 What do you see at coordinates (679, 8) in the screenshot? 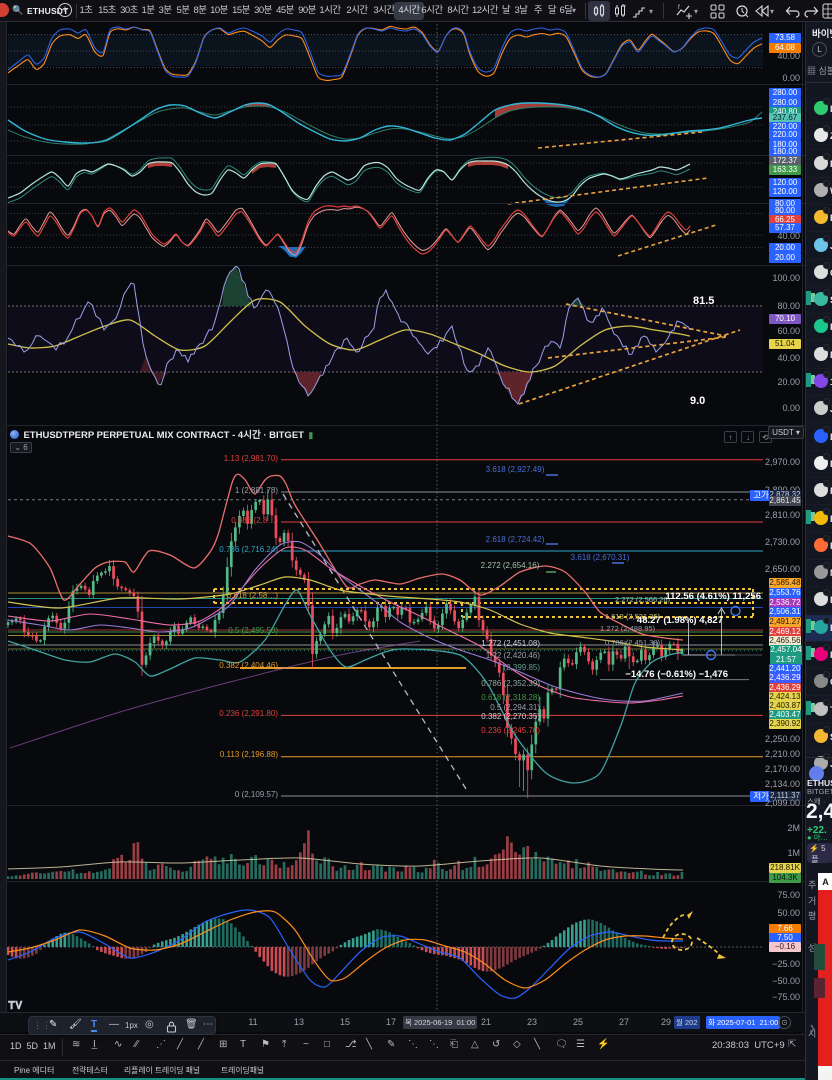
I see `svg-text: f` at bounding box center [679, 8].